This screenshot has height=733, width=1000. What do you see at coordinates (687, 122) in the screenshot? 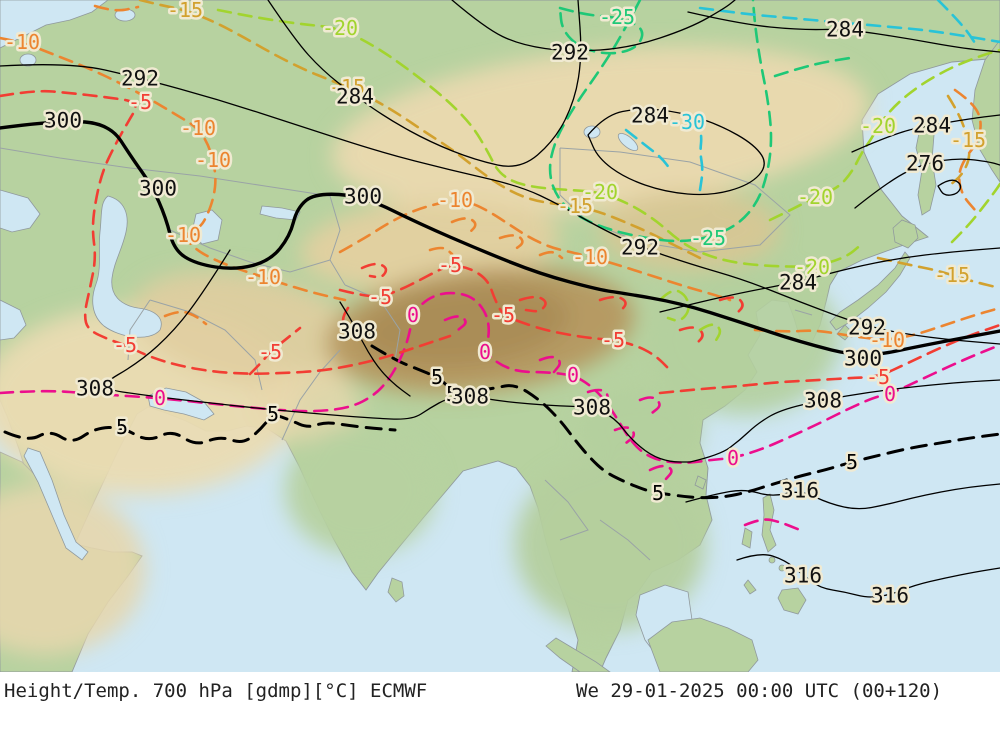
I see `temp-label--30: -30` at bounding box center [687, 122].